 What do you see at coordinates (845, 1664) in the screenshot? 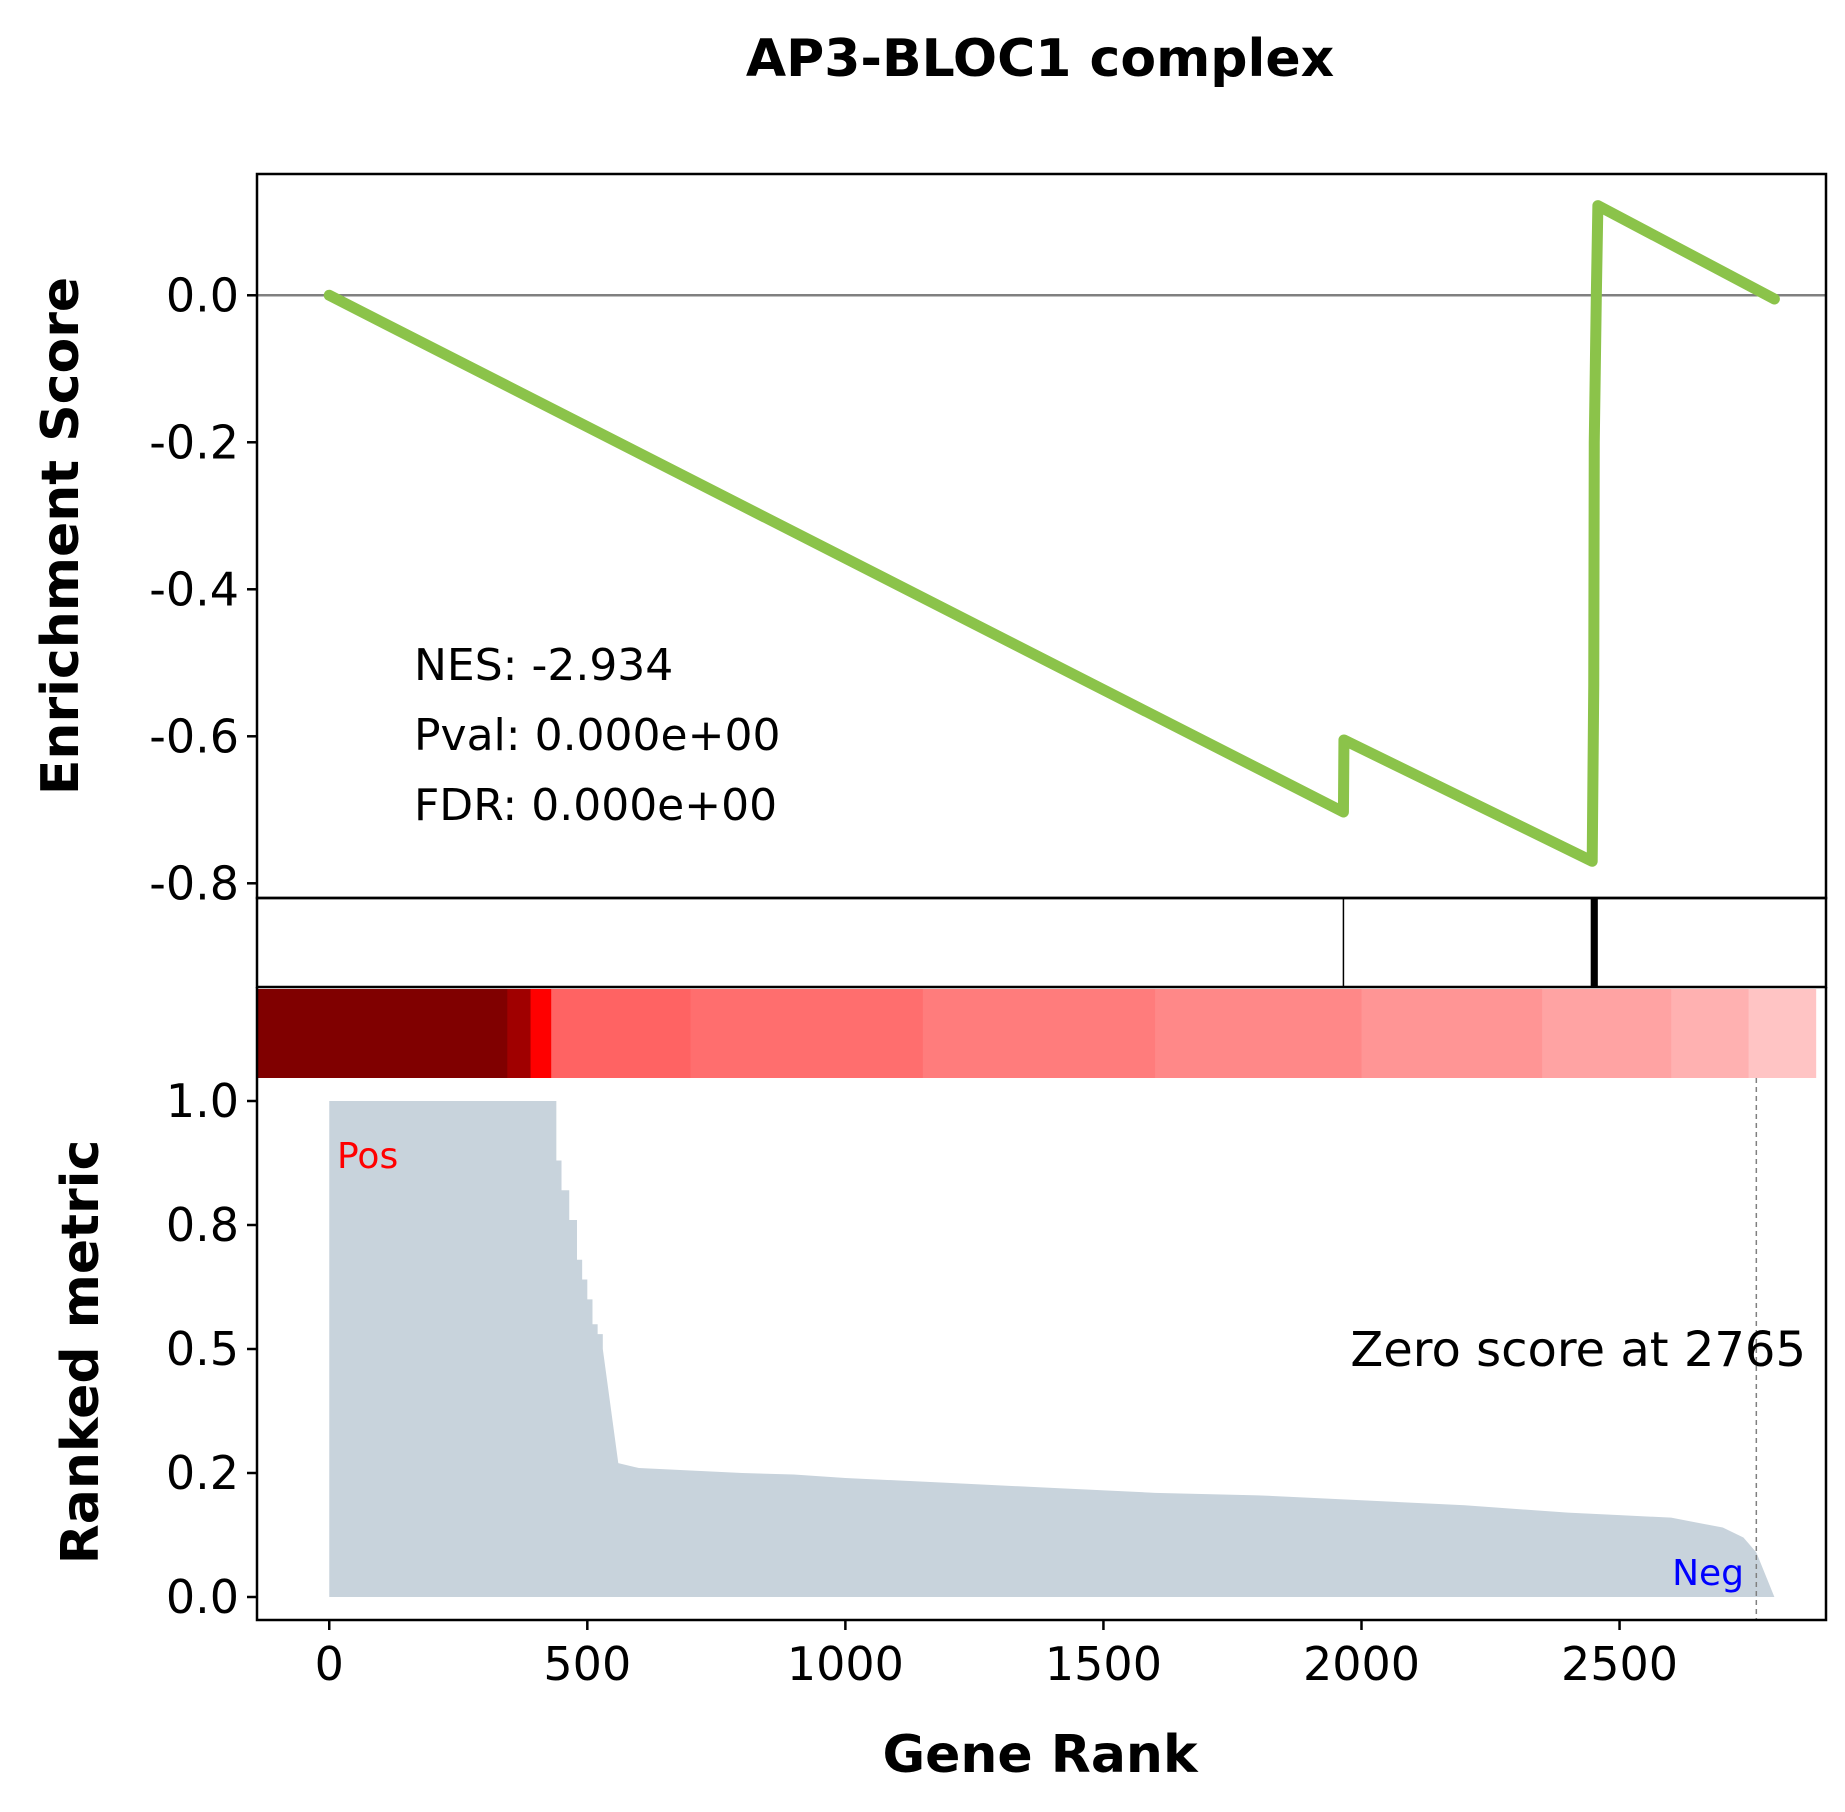
I see `x-tick-label: 1000` at bounding box center [845, 1664].